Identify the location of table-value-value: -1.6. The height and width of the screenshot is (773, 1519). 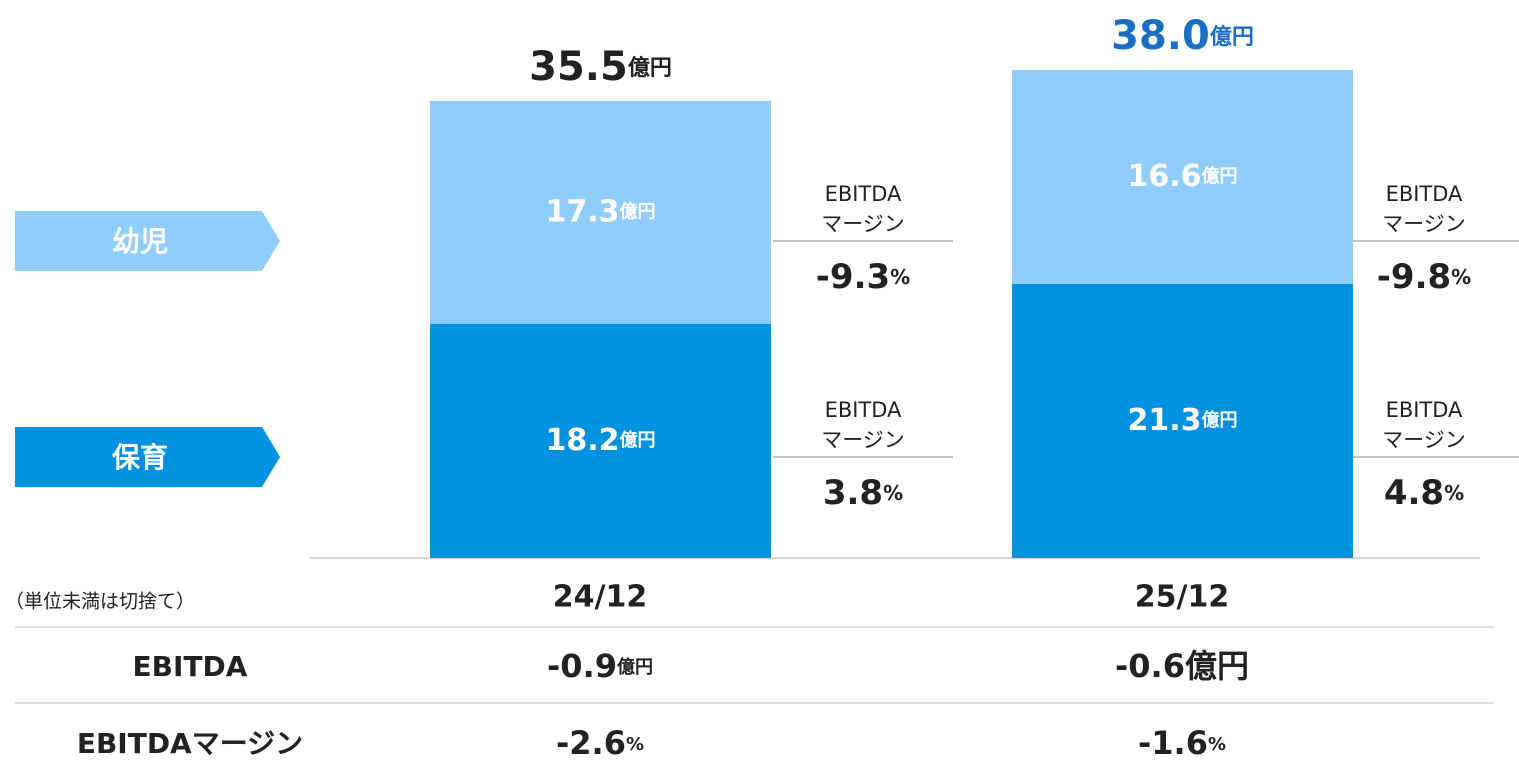
(1173, 743).